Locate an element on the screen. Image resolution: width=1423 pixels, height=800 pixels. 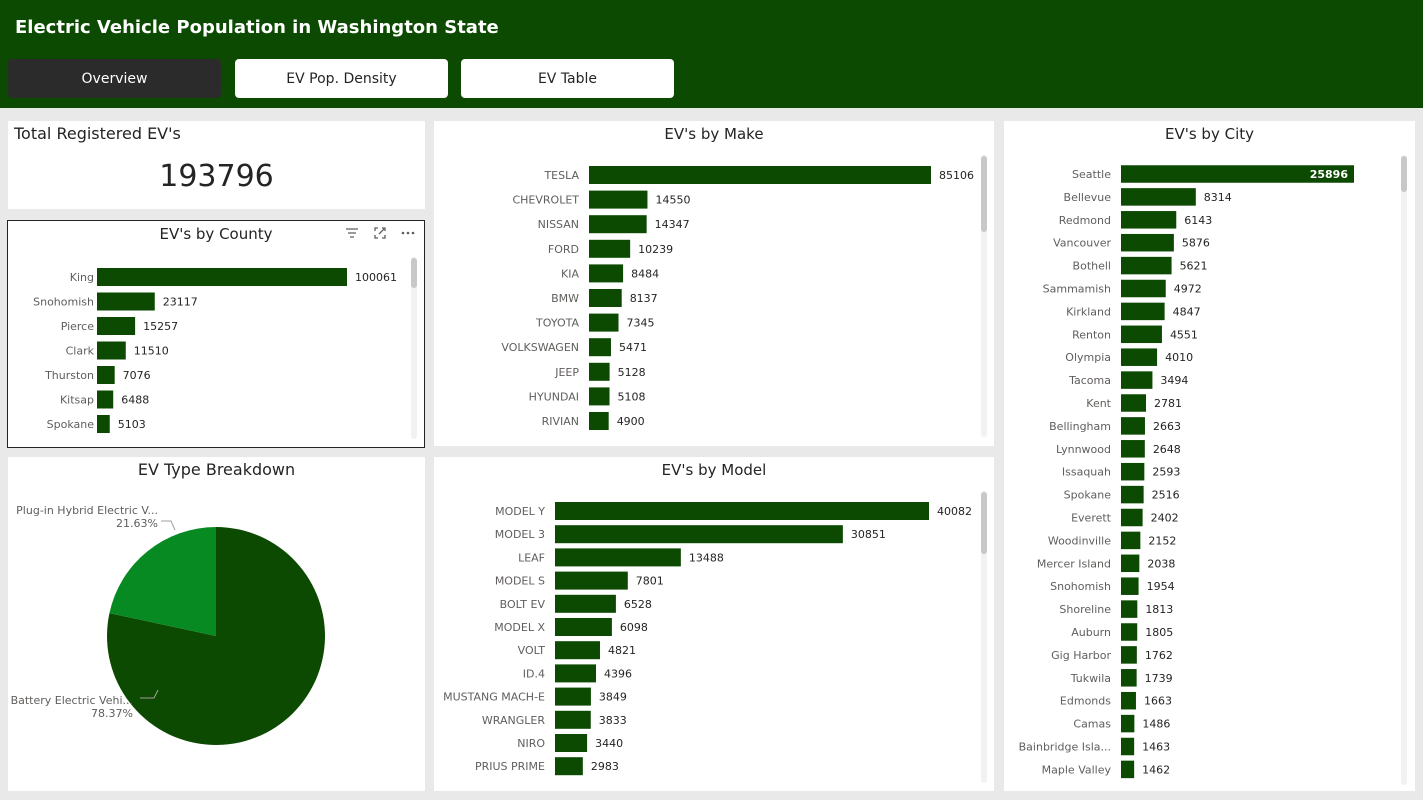
city-value-label: 2781 is located at coordinates (1168, 403).